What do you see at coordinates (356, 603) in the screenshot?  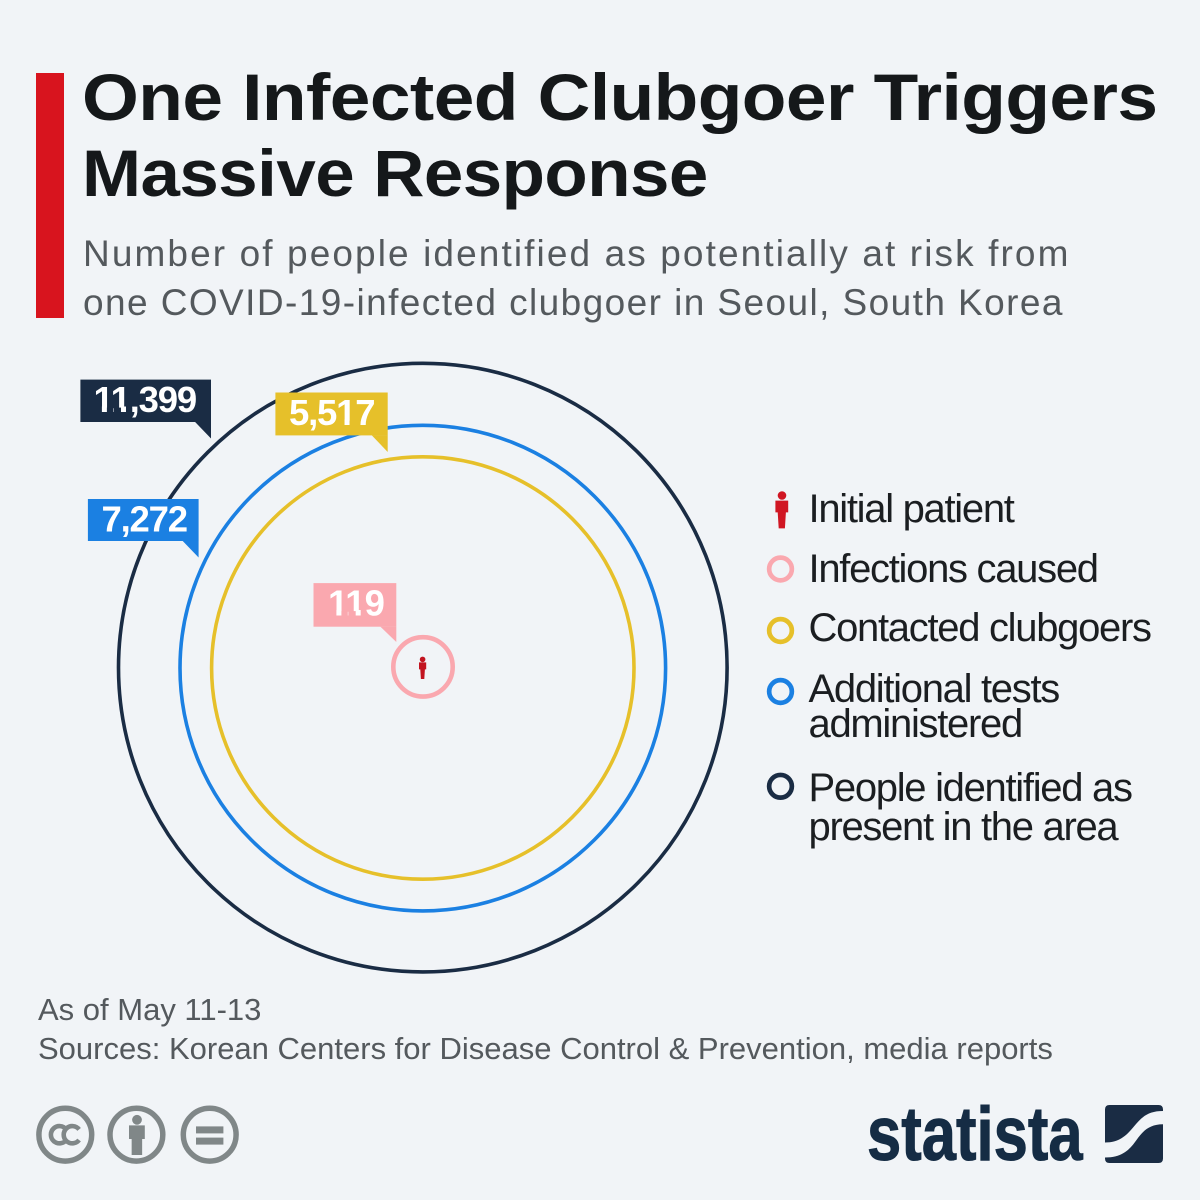 I see `svg-text: 119` at bounding box center [356, 603].